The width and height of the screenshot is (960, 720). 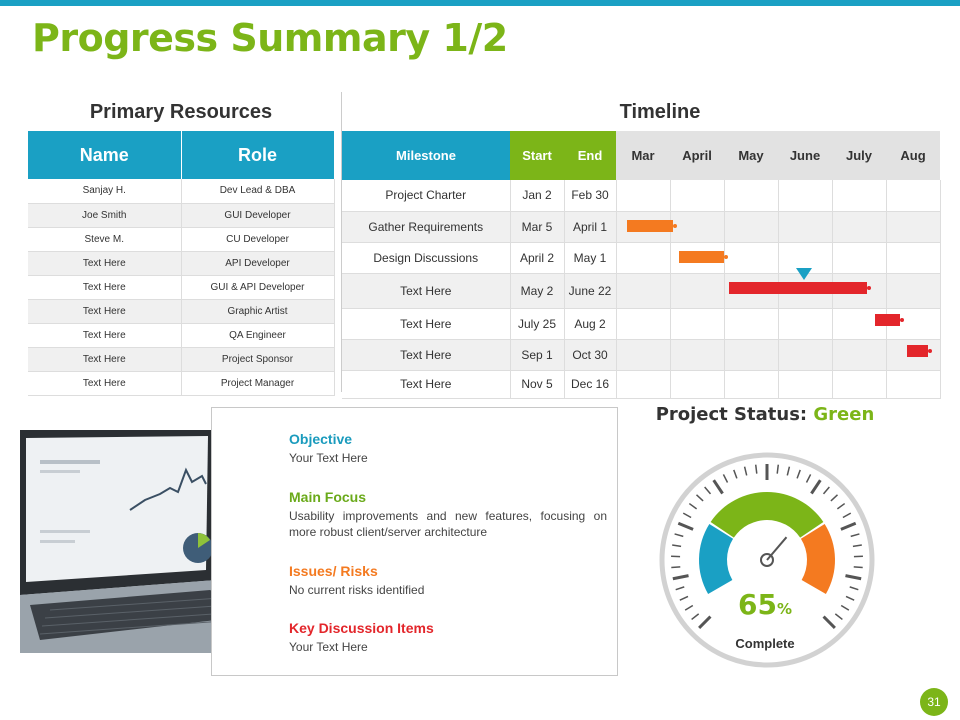 What do you see at coordinates (784, 609) in the screenshot?
I see `percent-unit: %` at bounding box center [784, 609].